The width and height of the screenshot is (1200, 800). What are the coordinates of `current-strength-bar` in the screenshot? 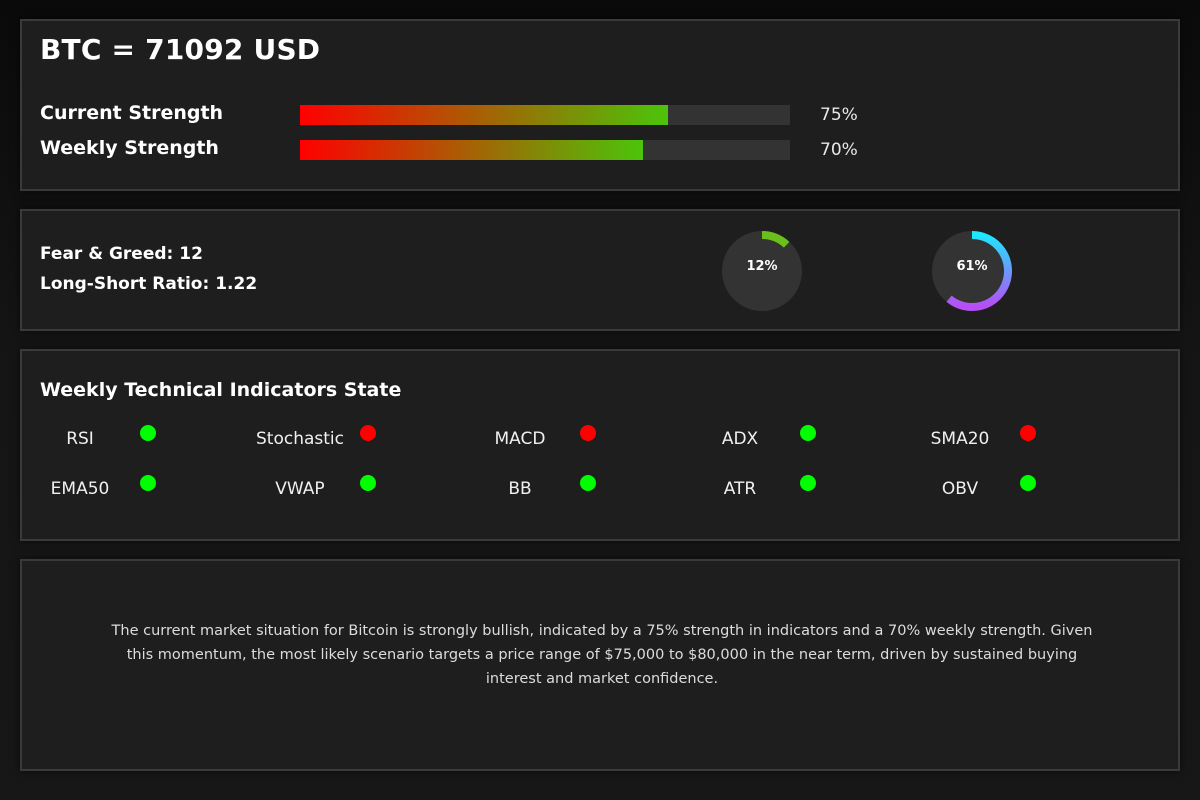 It's located at (545, 115).